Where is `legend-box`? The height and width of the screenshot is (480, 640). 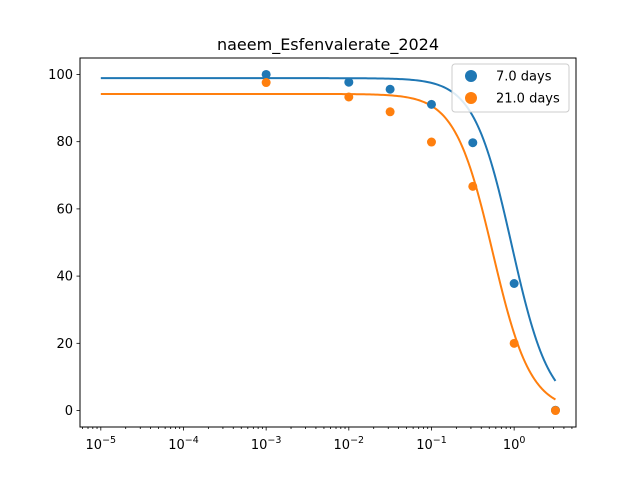 legend-box is located at coordinates (510, 88).